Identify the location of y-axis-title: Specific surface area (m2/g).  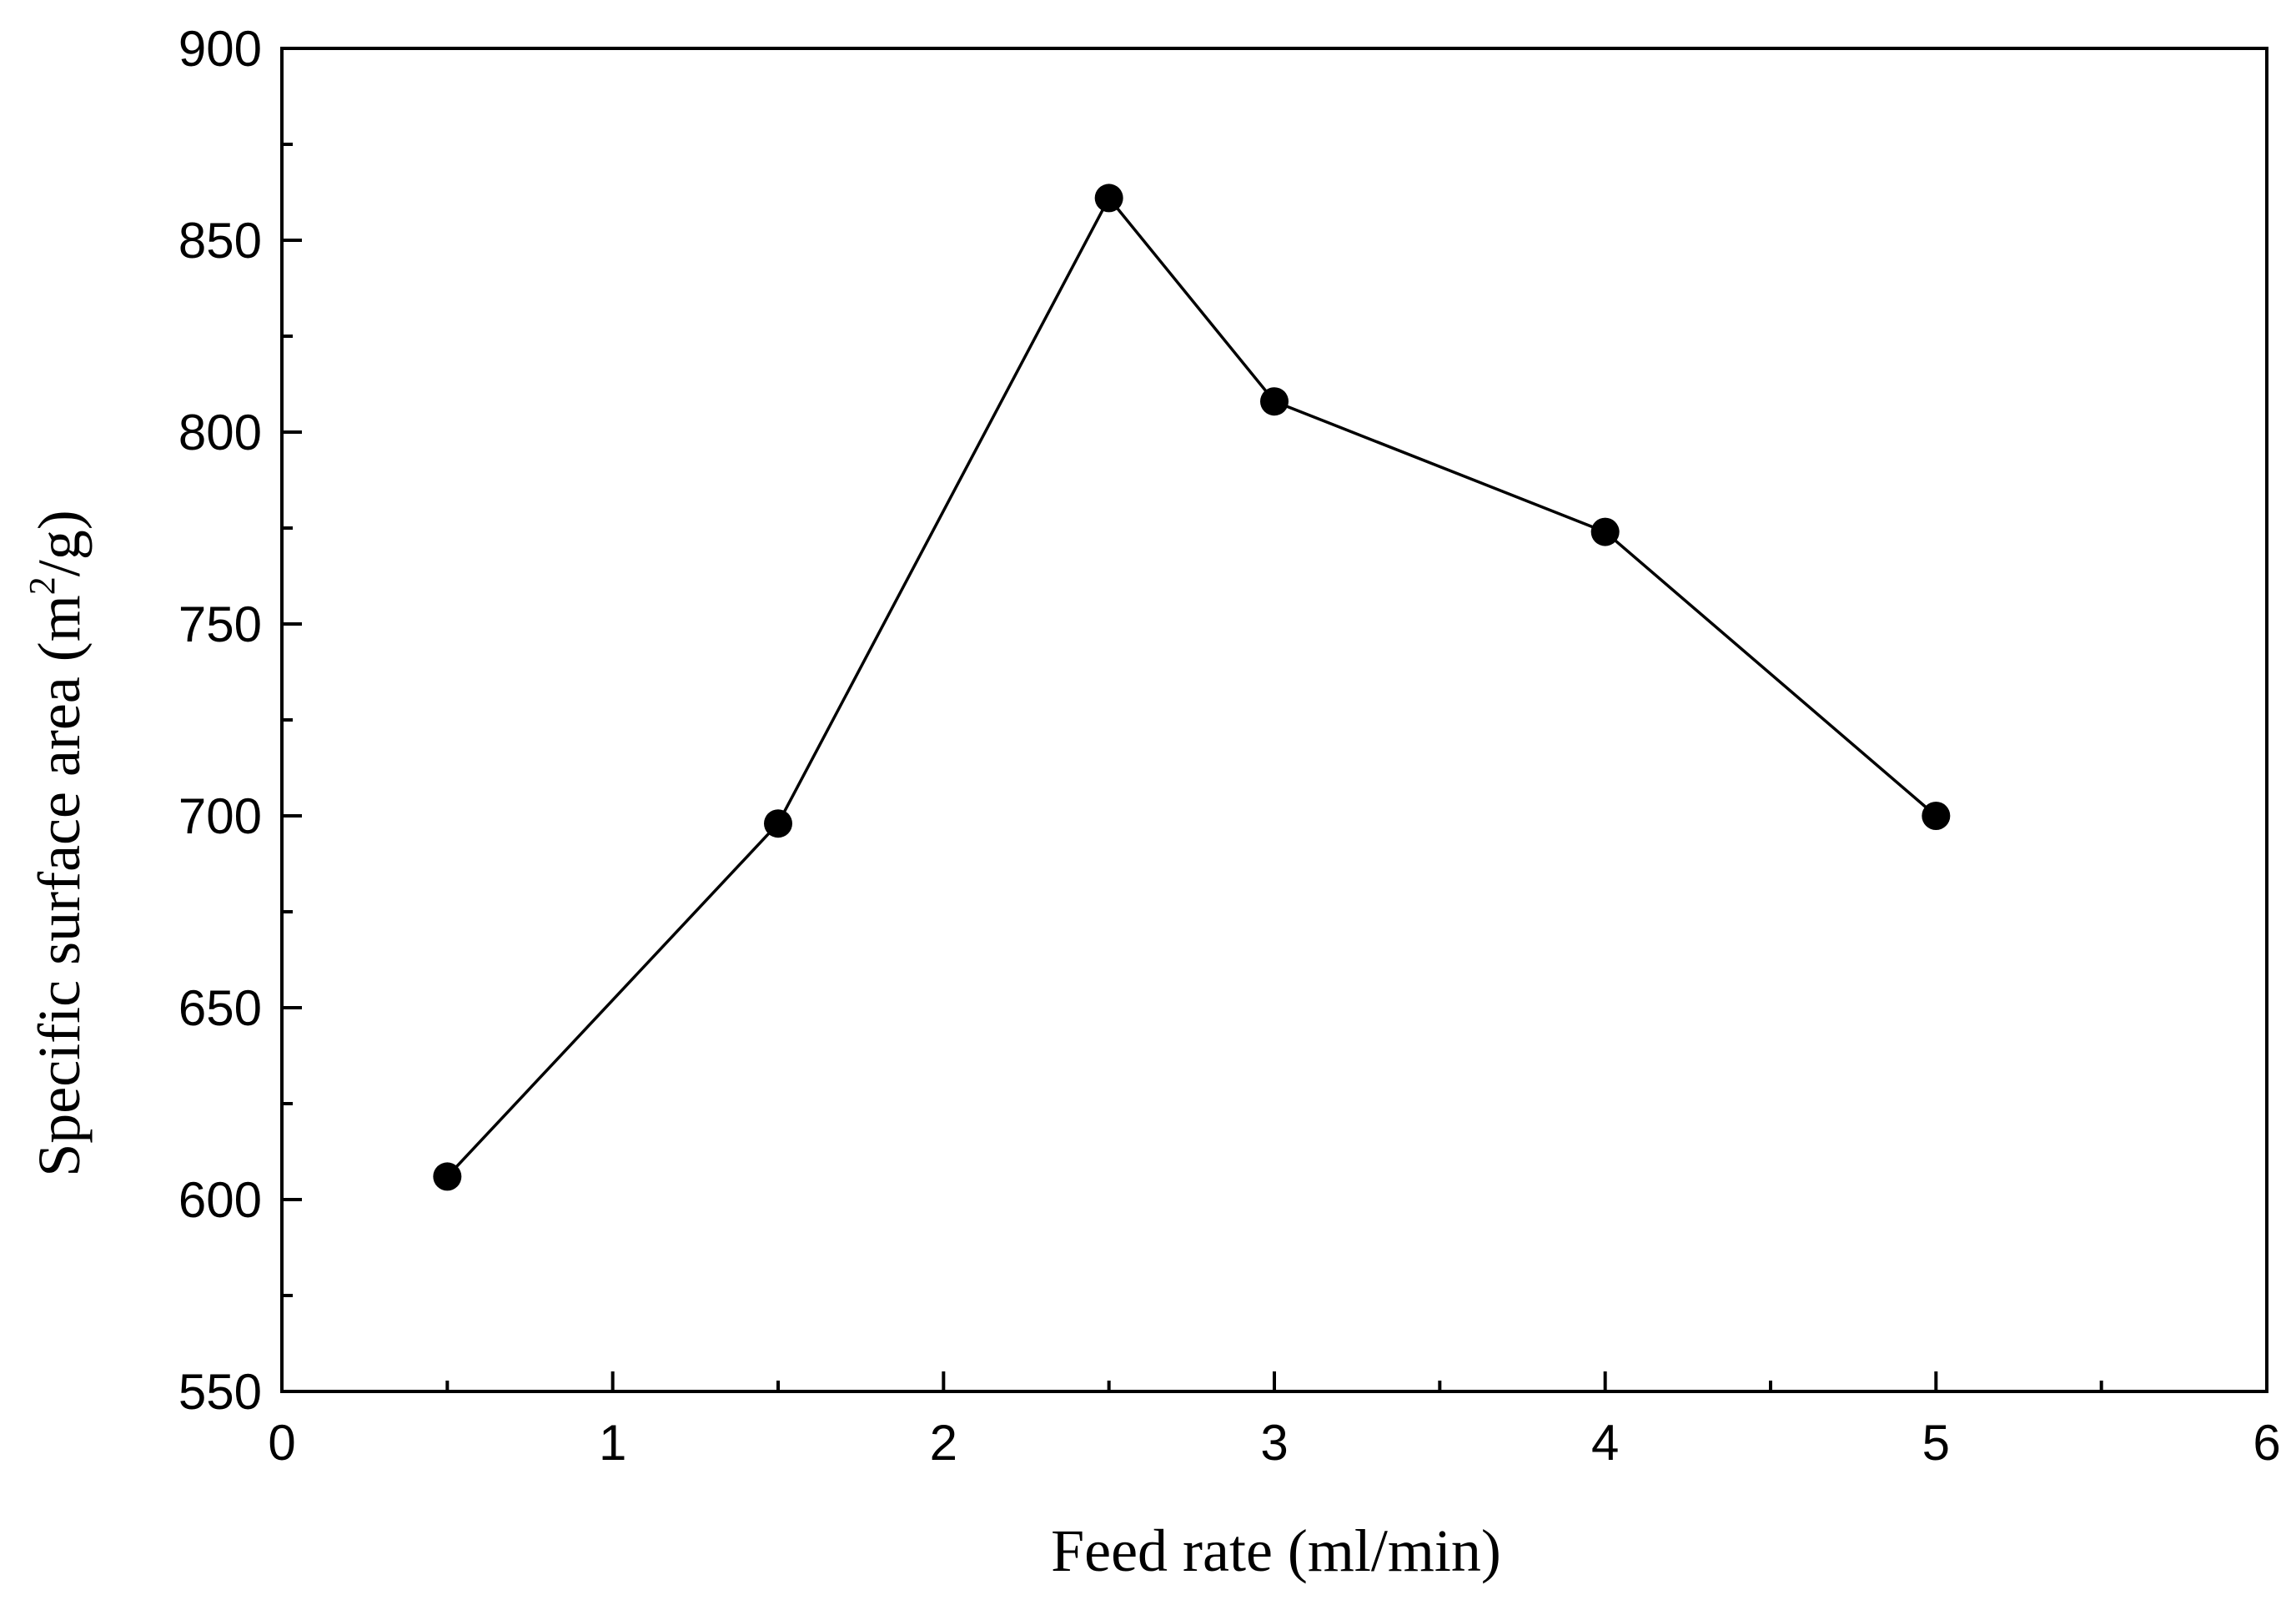
(57, 843).